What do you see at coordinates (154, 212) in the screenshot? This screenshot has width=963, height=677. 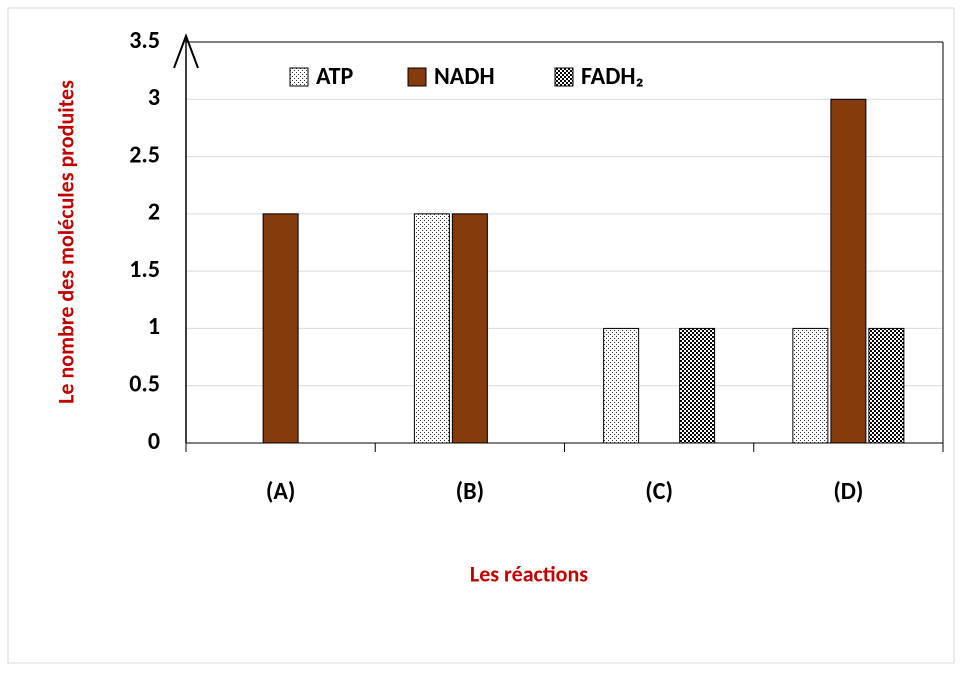 I see `y-tick-label: 2` at bounding box center [154, 212].